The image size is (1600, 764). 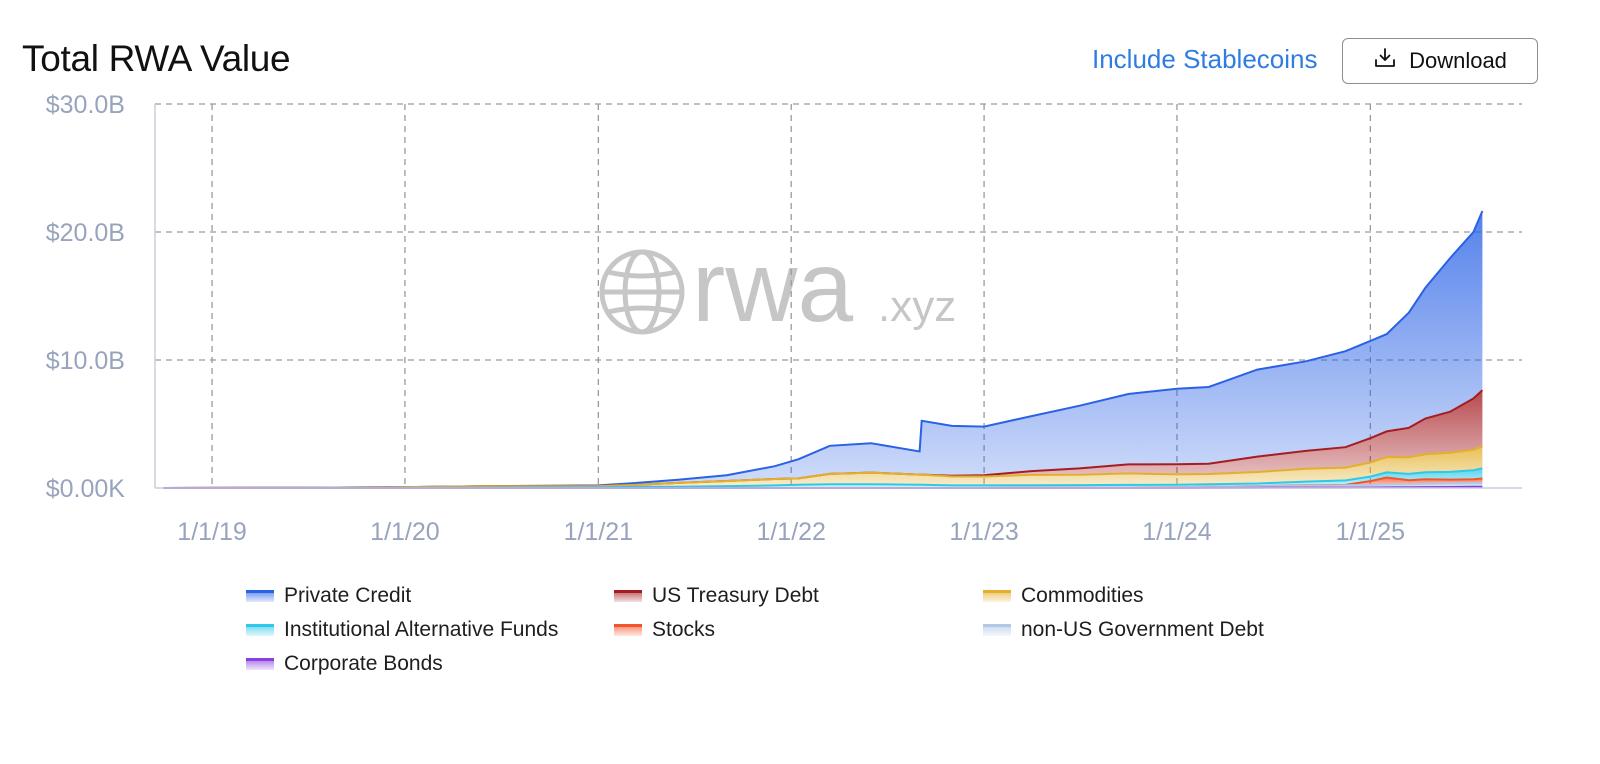 I want to click on y-tick-label: $10.0B, so click(x=85, y=361).